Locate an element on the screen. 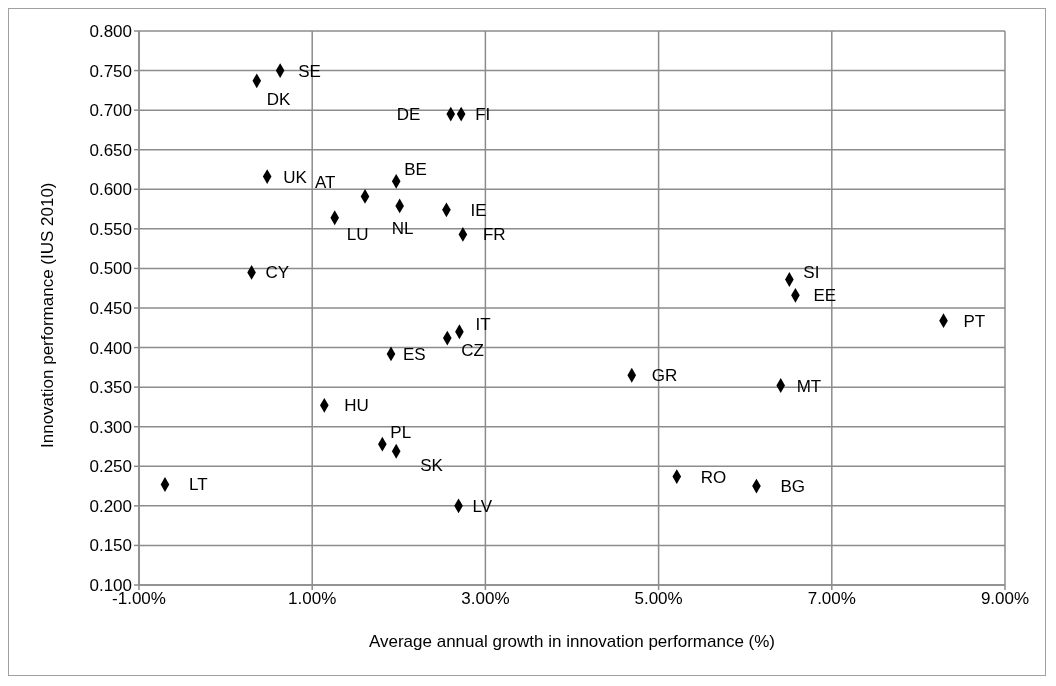 Image resolution: width=1056 pixels, height=686 pixels. x-axis-title: Average annual growth in innovation performance (%) is located at coordinates (572, 641).